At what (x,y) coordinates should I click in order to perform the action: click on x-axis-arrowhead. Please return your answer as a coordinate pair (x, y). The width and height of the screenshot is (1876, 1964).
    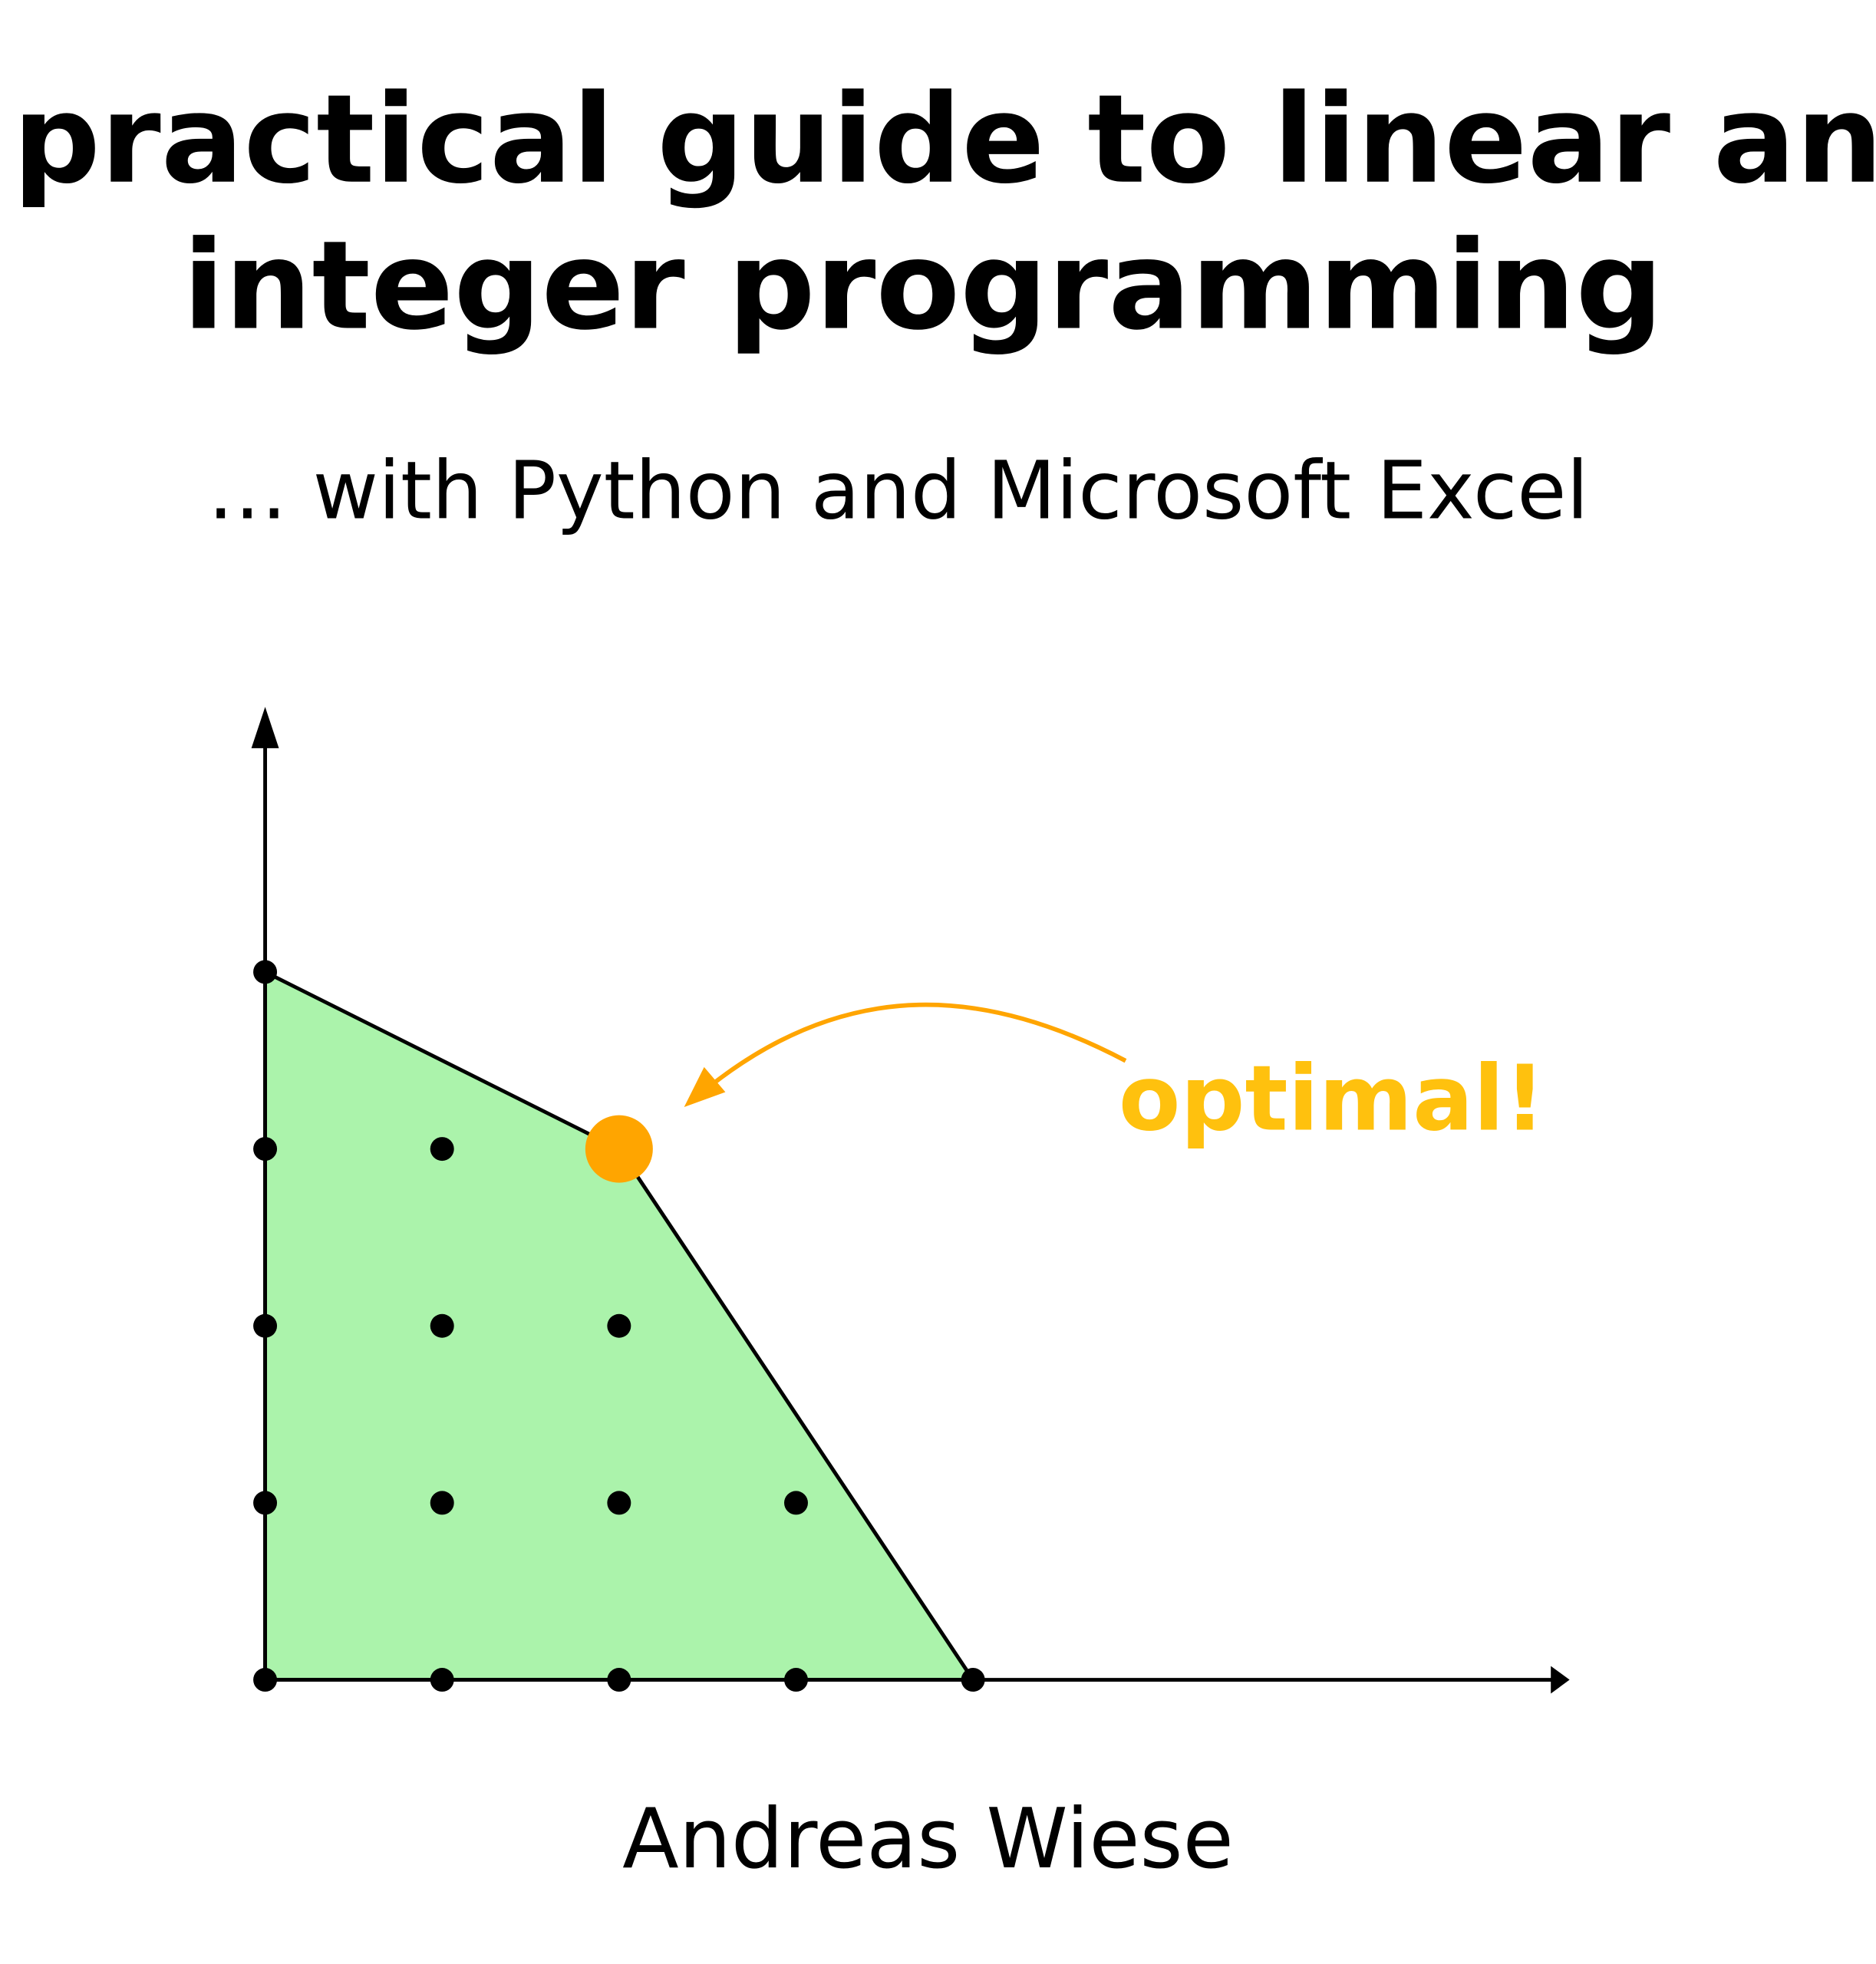
    Looking at the image, I should click on (1560, 1680).